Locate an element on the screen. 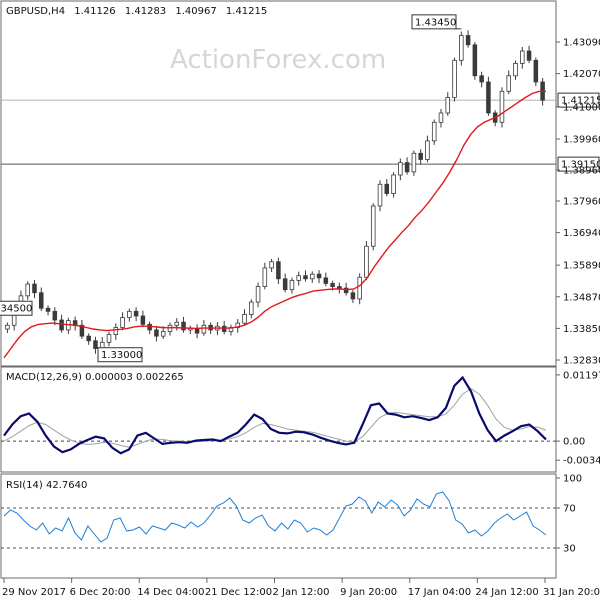 This screenshot has width=600, height=600. macd-tick-label: -0.003453 is located at coordinates (581, 461).